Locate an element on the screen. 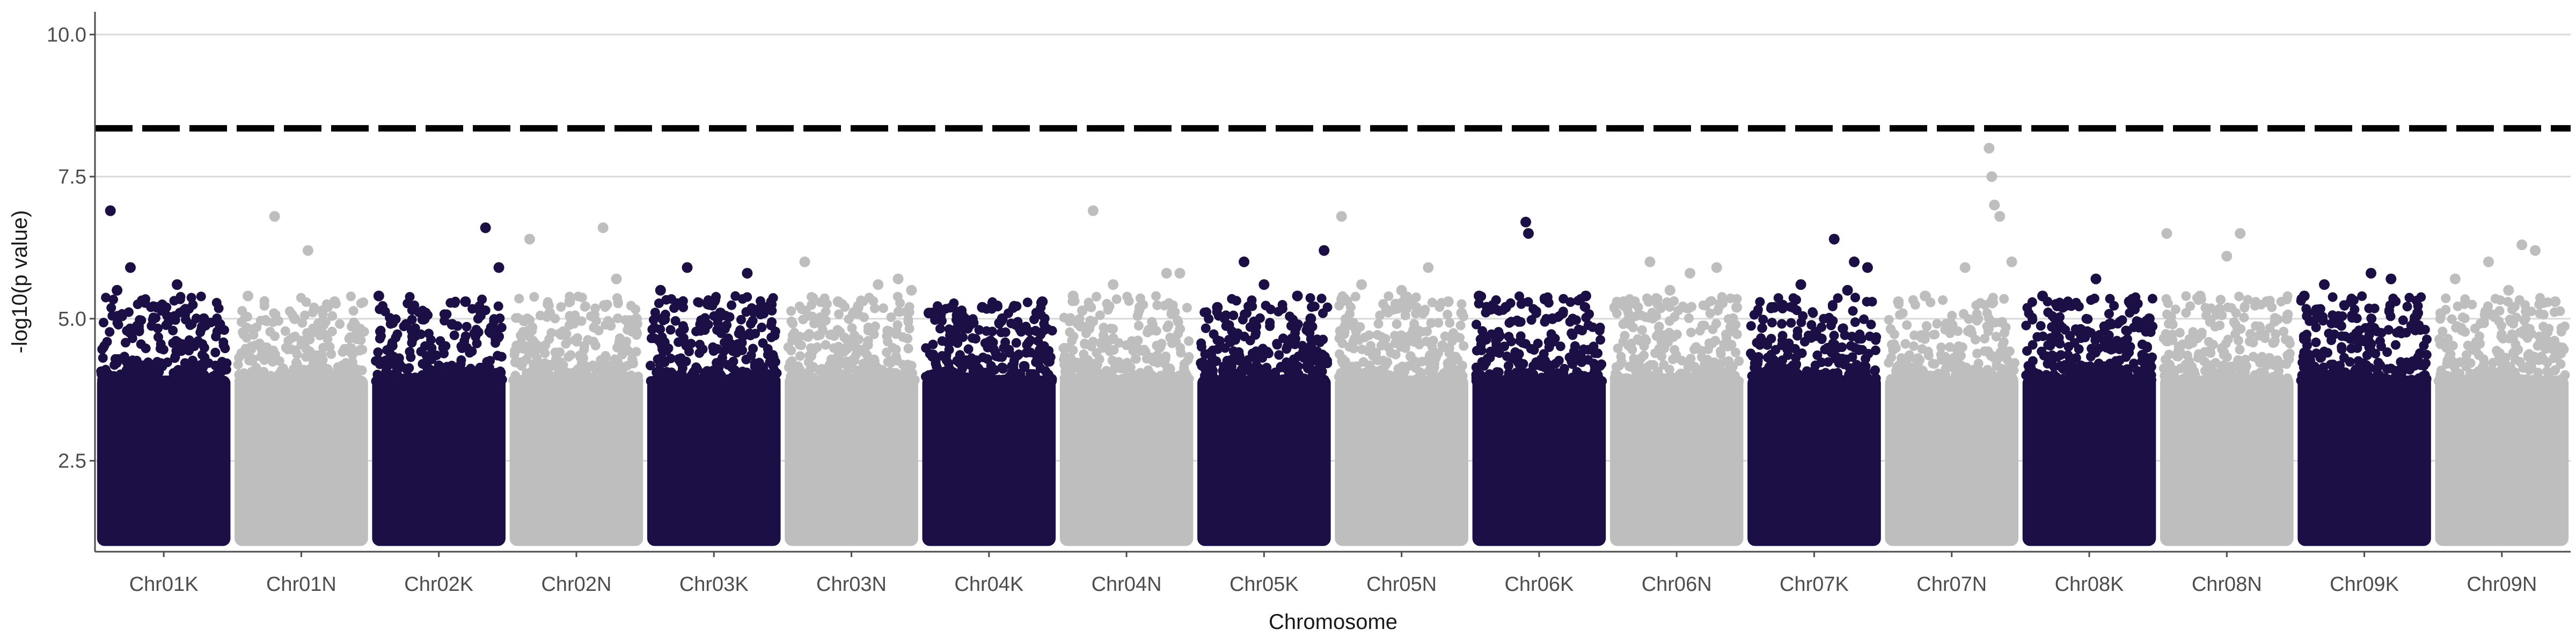 Image resolution: width=2576 pixels, height=644 pixels. x-tick-label: Chr02N is located at coordinates (576, 584).